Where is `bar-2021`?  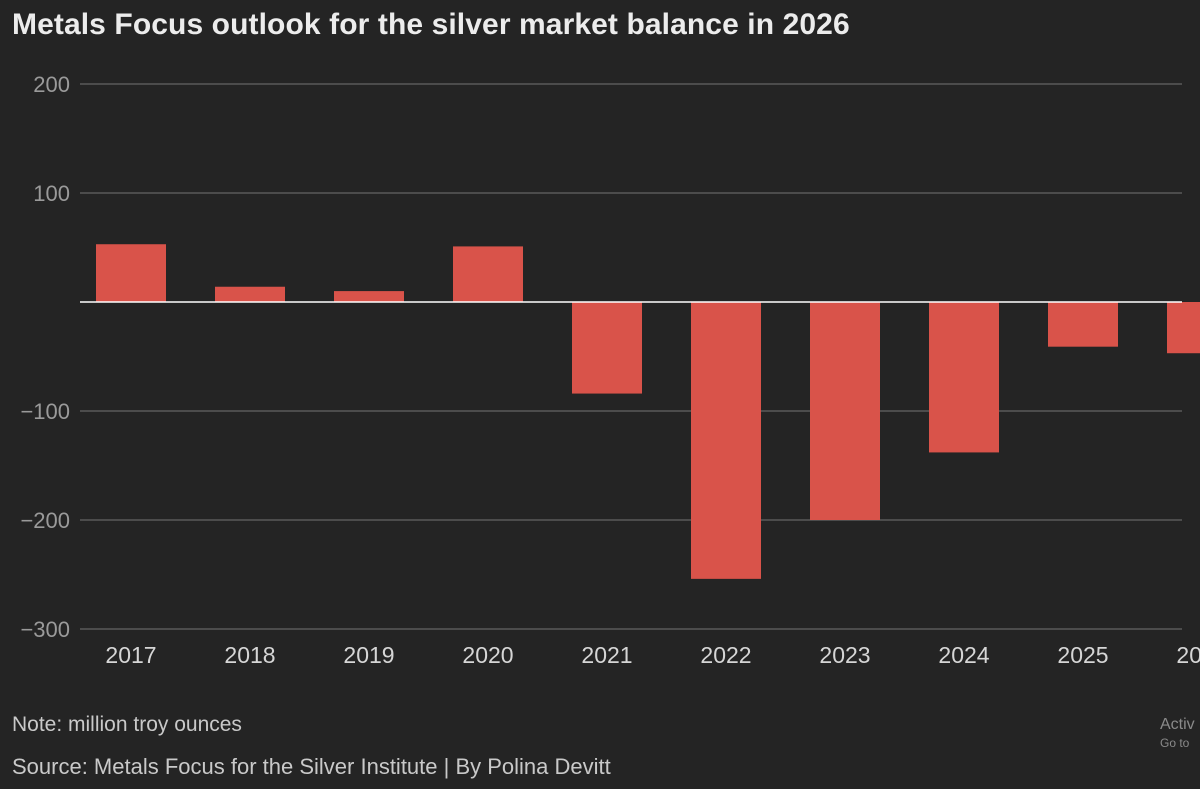
bar-2021 is located at coordinates (607, 348).